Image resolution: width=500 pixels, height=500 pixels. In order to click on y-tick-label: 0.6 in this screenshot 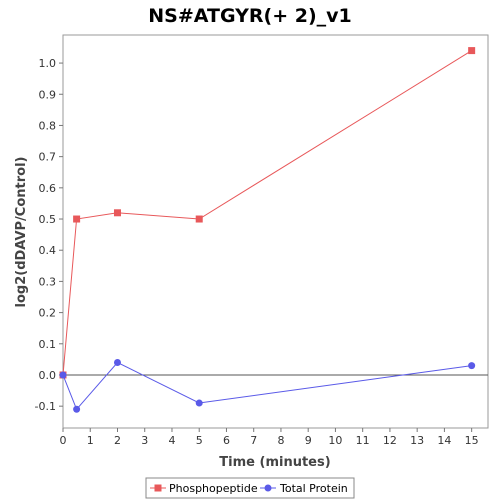, I will do `click(48, 188)`.